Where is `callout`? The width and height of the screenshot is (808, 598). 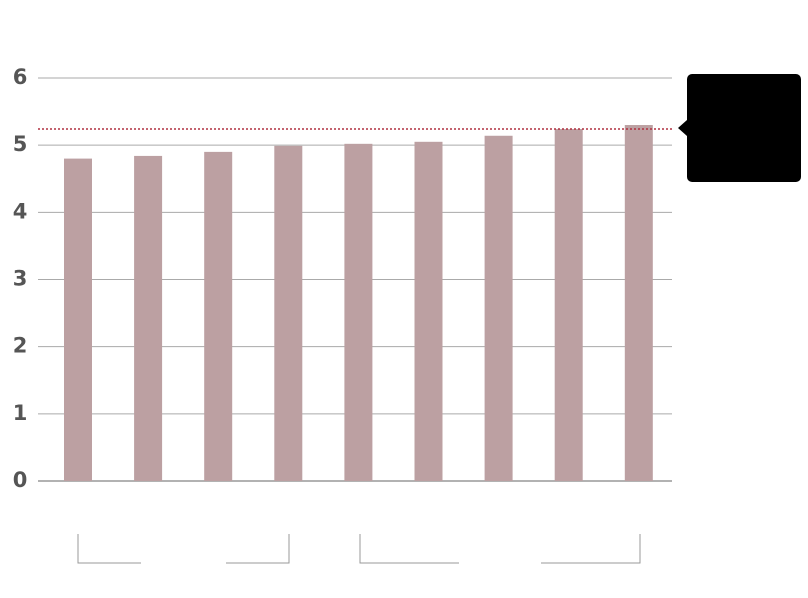 callout is located at coordinates (739, 128).